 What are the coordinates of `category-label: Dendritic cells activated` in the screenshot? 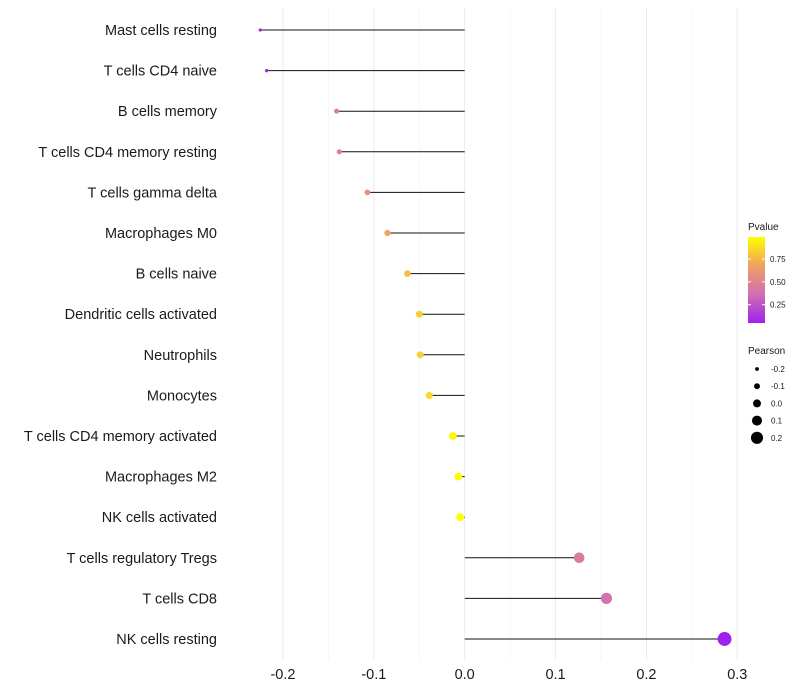 It's located at (141, 315).